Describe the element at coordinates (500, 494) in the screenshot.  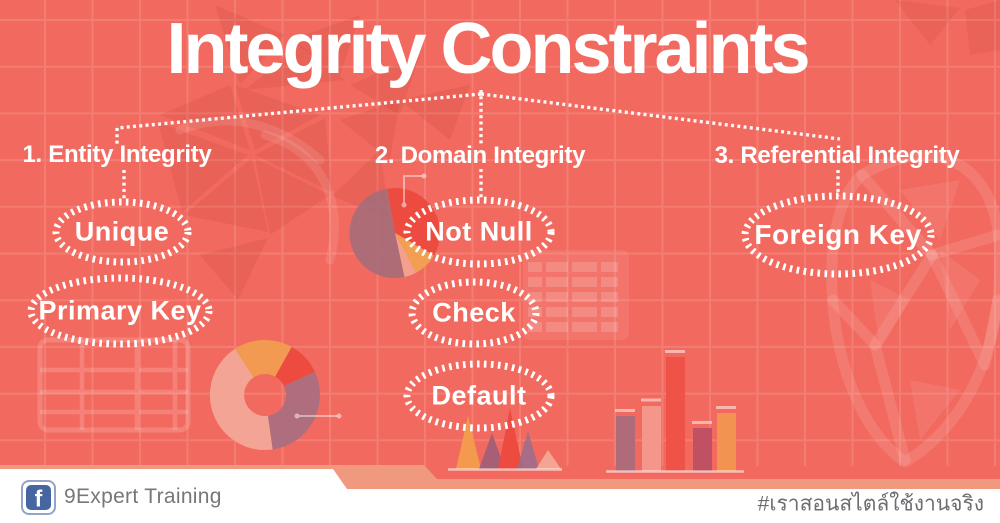
I see `footer-ribbon` at that location.